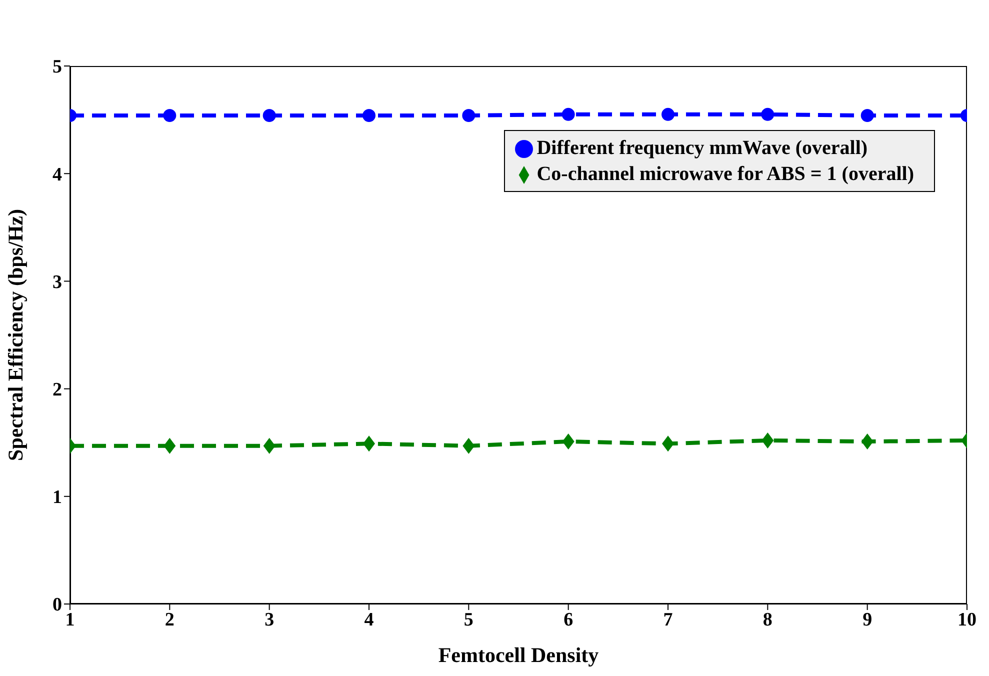 The height and width of the screenshot is (676, 989). I want to click on y-tick-label: 4, so click(57, 175).